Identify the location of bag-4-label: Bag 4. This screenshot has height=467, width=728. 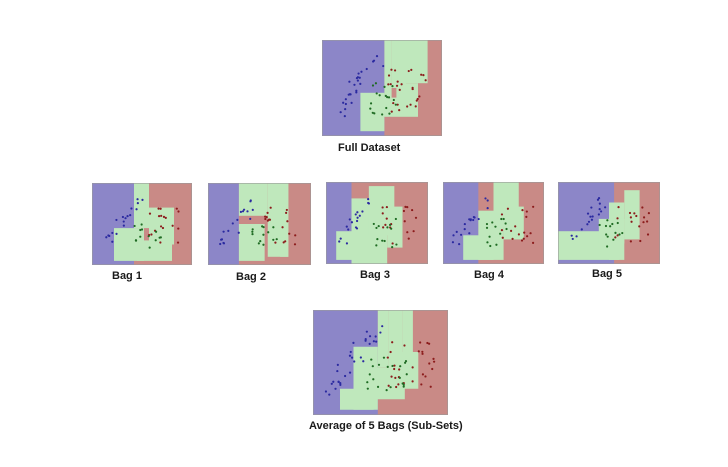
(489, 275).